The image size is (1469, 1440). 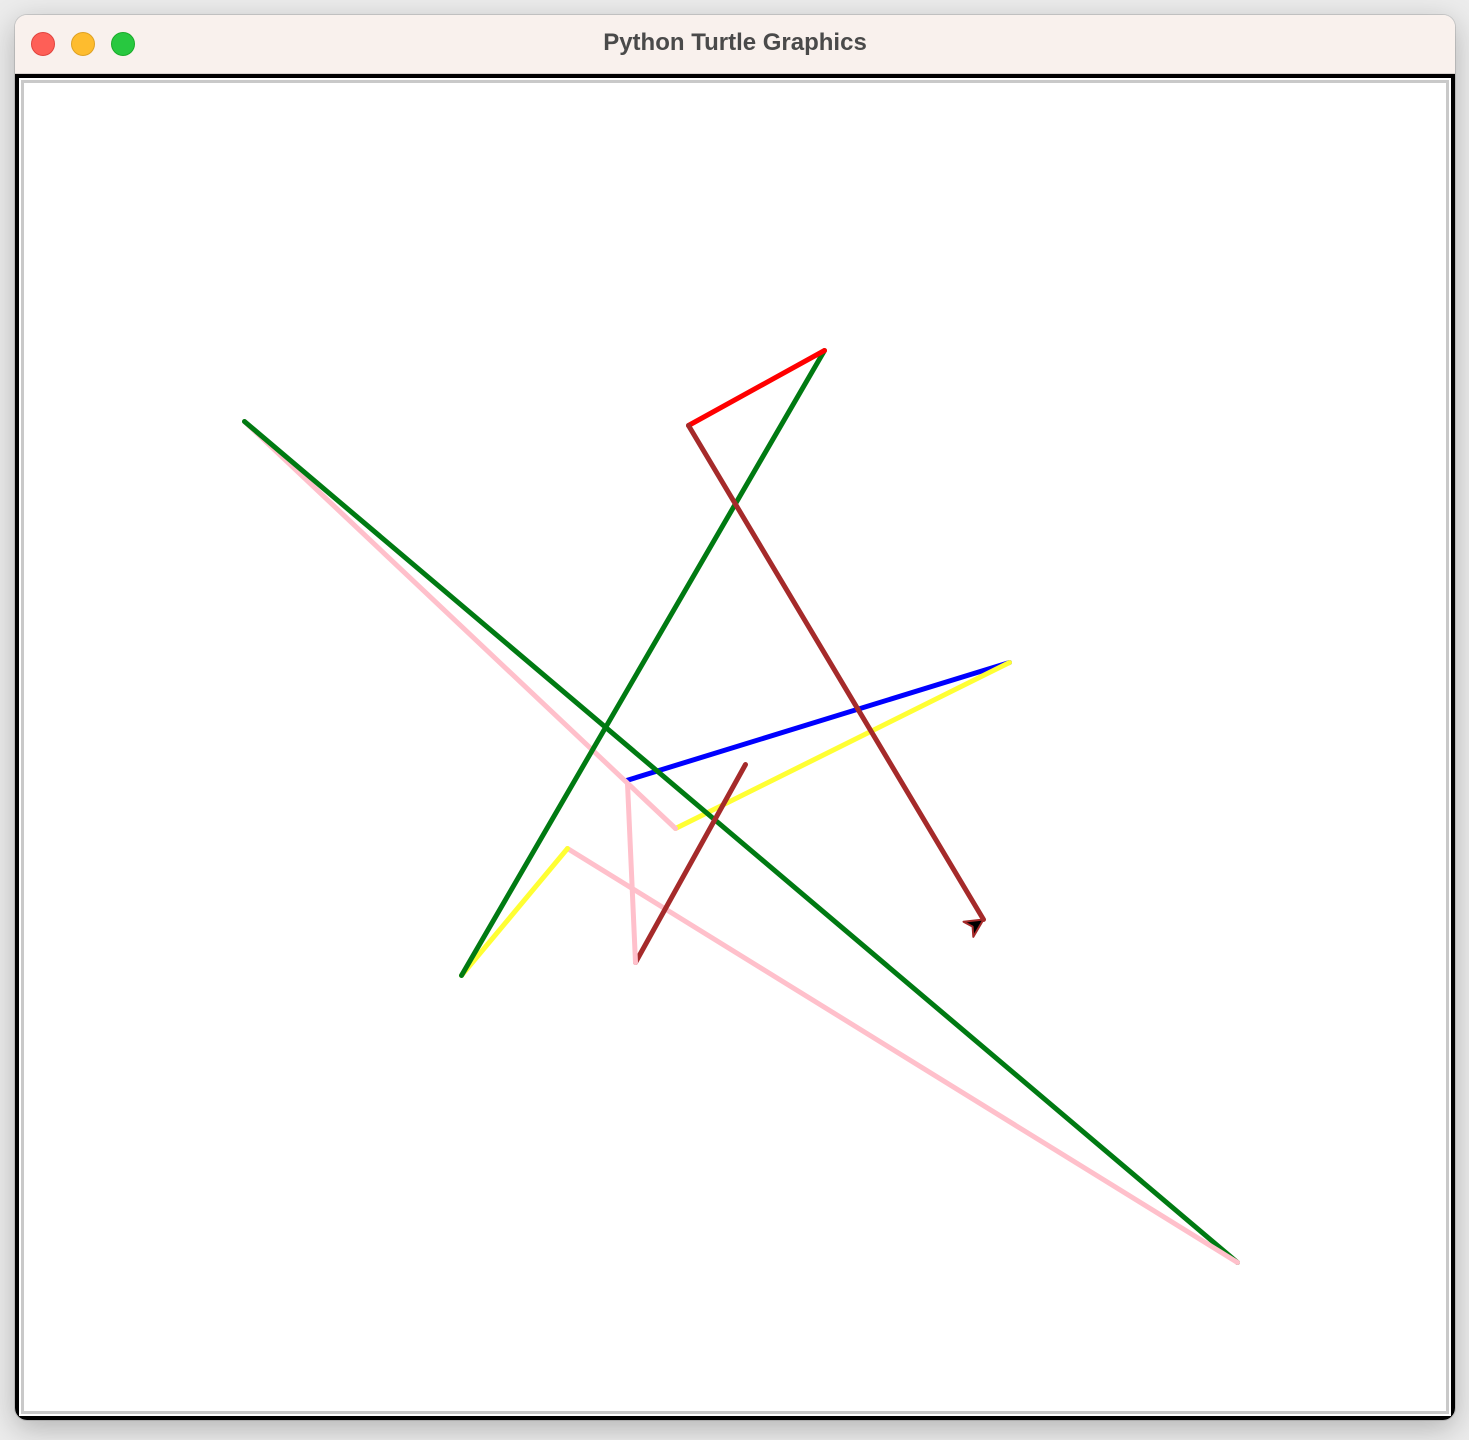 I want to click on turtle-path-segment-green, so click(x=643, y=663).